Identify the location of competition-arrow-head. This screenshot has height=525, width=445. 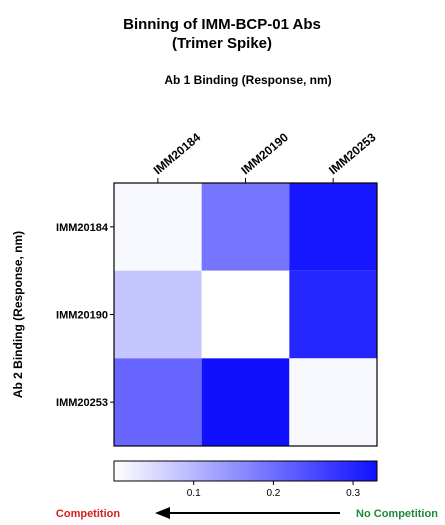
(162, 513).